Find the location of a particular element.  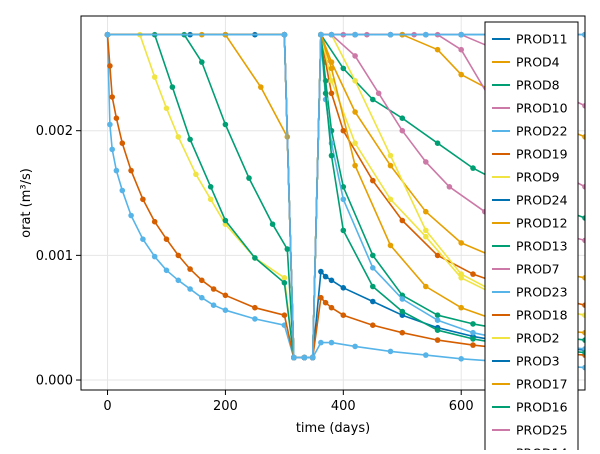

y-tick-label: 0.001 is located at coordinates (54, 256).